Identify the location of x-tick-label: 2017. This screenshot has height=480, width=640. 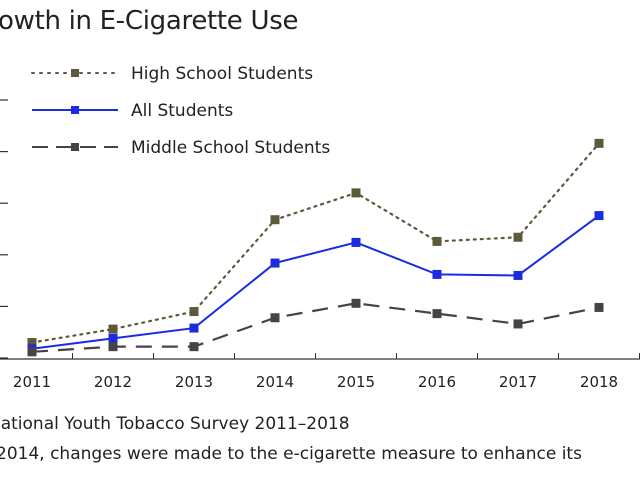
(518, 382).